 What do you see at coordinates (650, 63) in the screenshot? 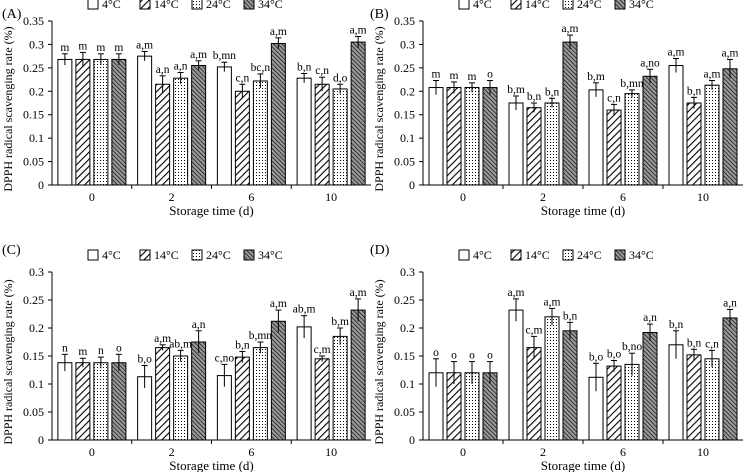
I see `significance-label: a,no` at bounding box center [650, 63].